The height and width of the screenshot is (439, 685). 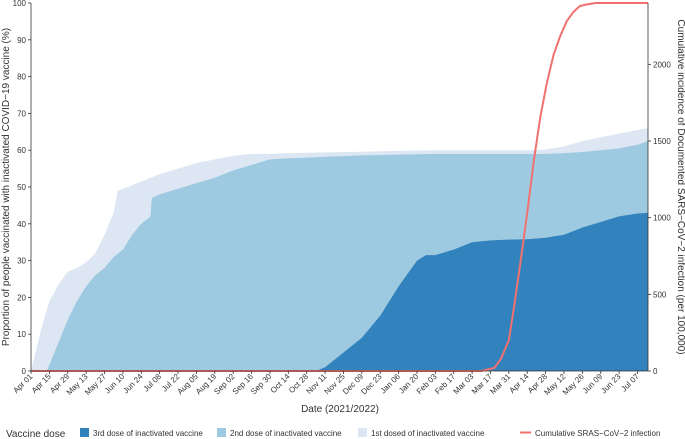 I want to click on legend-swatch-2nd-dose, so click(x=221, y=432).